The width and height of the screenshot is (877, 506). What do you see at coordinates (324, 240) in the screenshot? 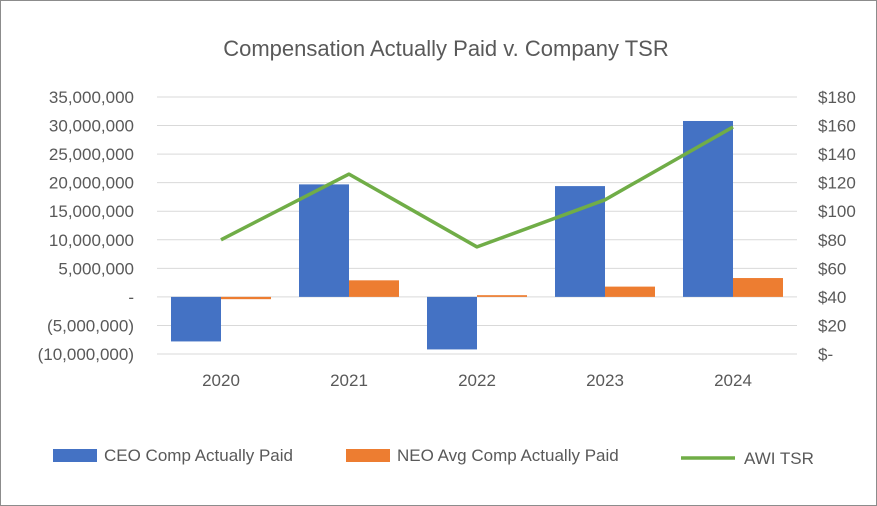
I see `ceo-bar-2021` at bounding box center [324, 240].